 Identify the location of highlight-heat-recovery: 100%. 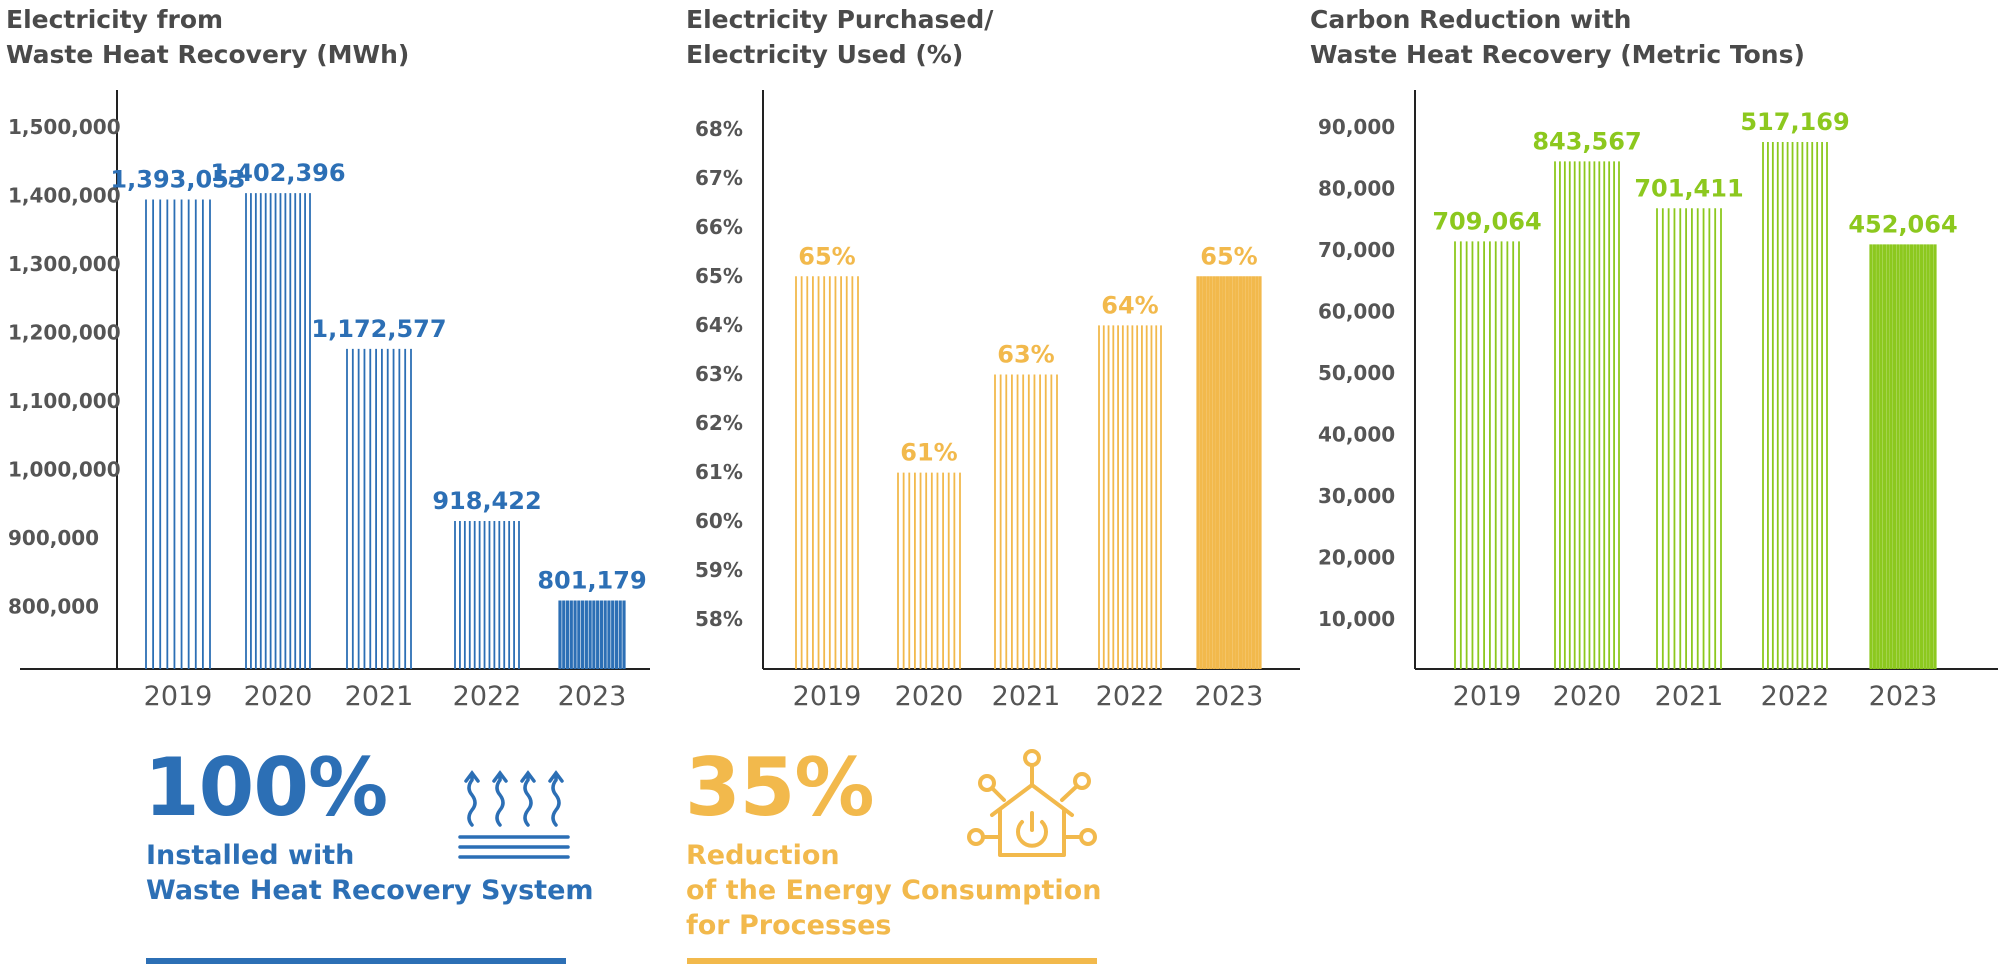
(266, 787).